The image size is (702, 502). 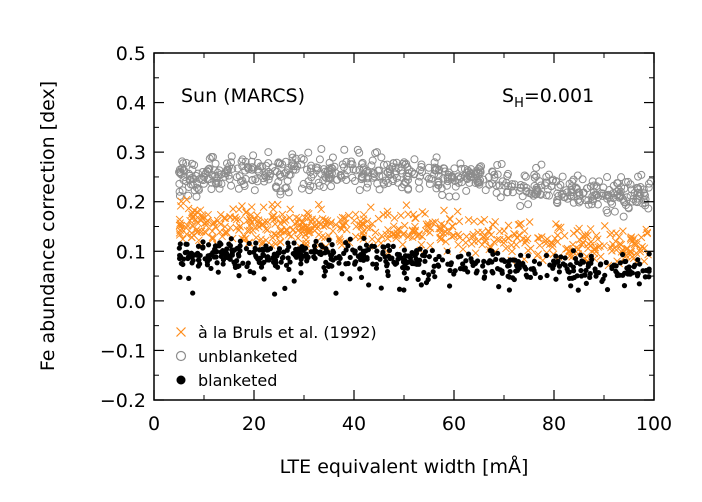 I want to click on y-tick-label: 0.5, so click(x=131, y=54).